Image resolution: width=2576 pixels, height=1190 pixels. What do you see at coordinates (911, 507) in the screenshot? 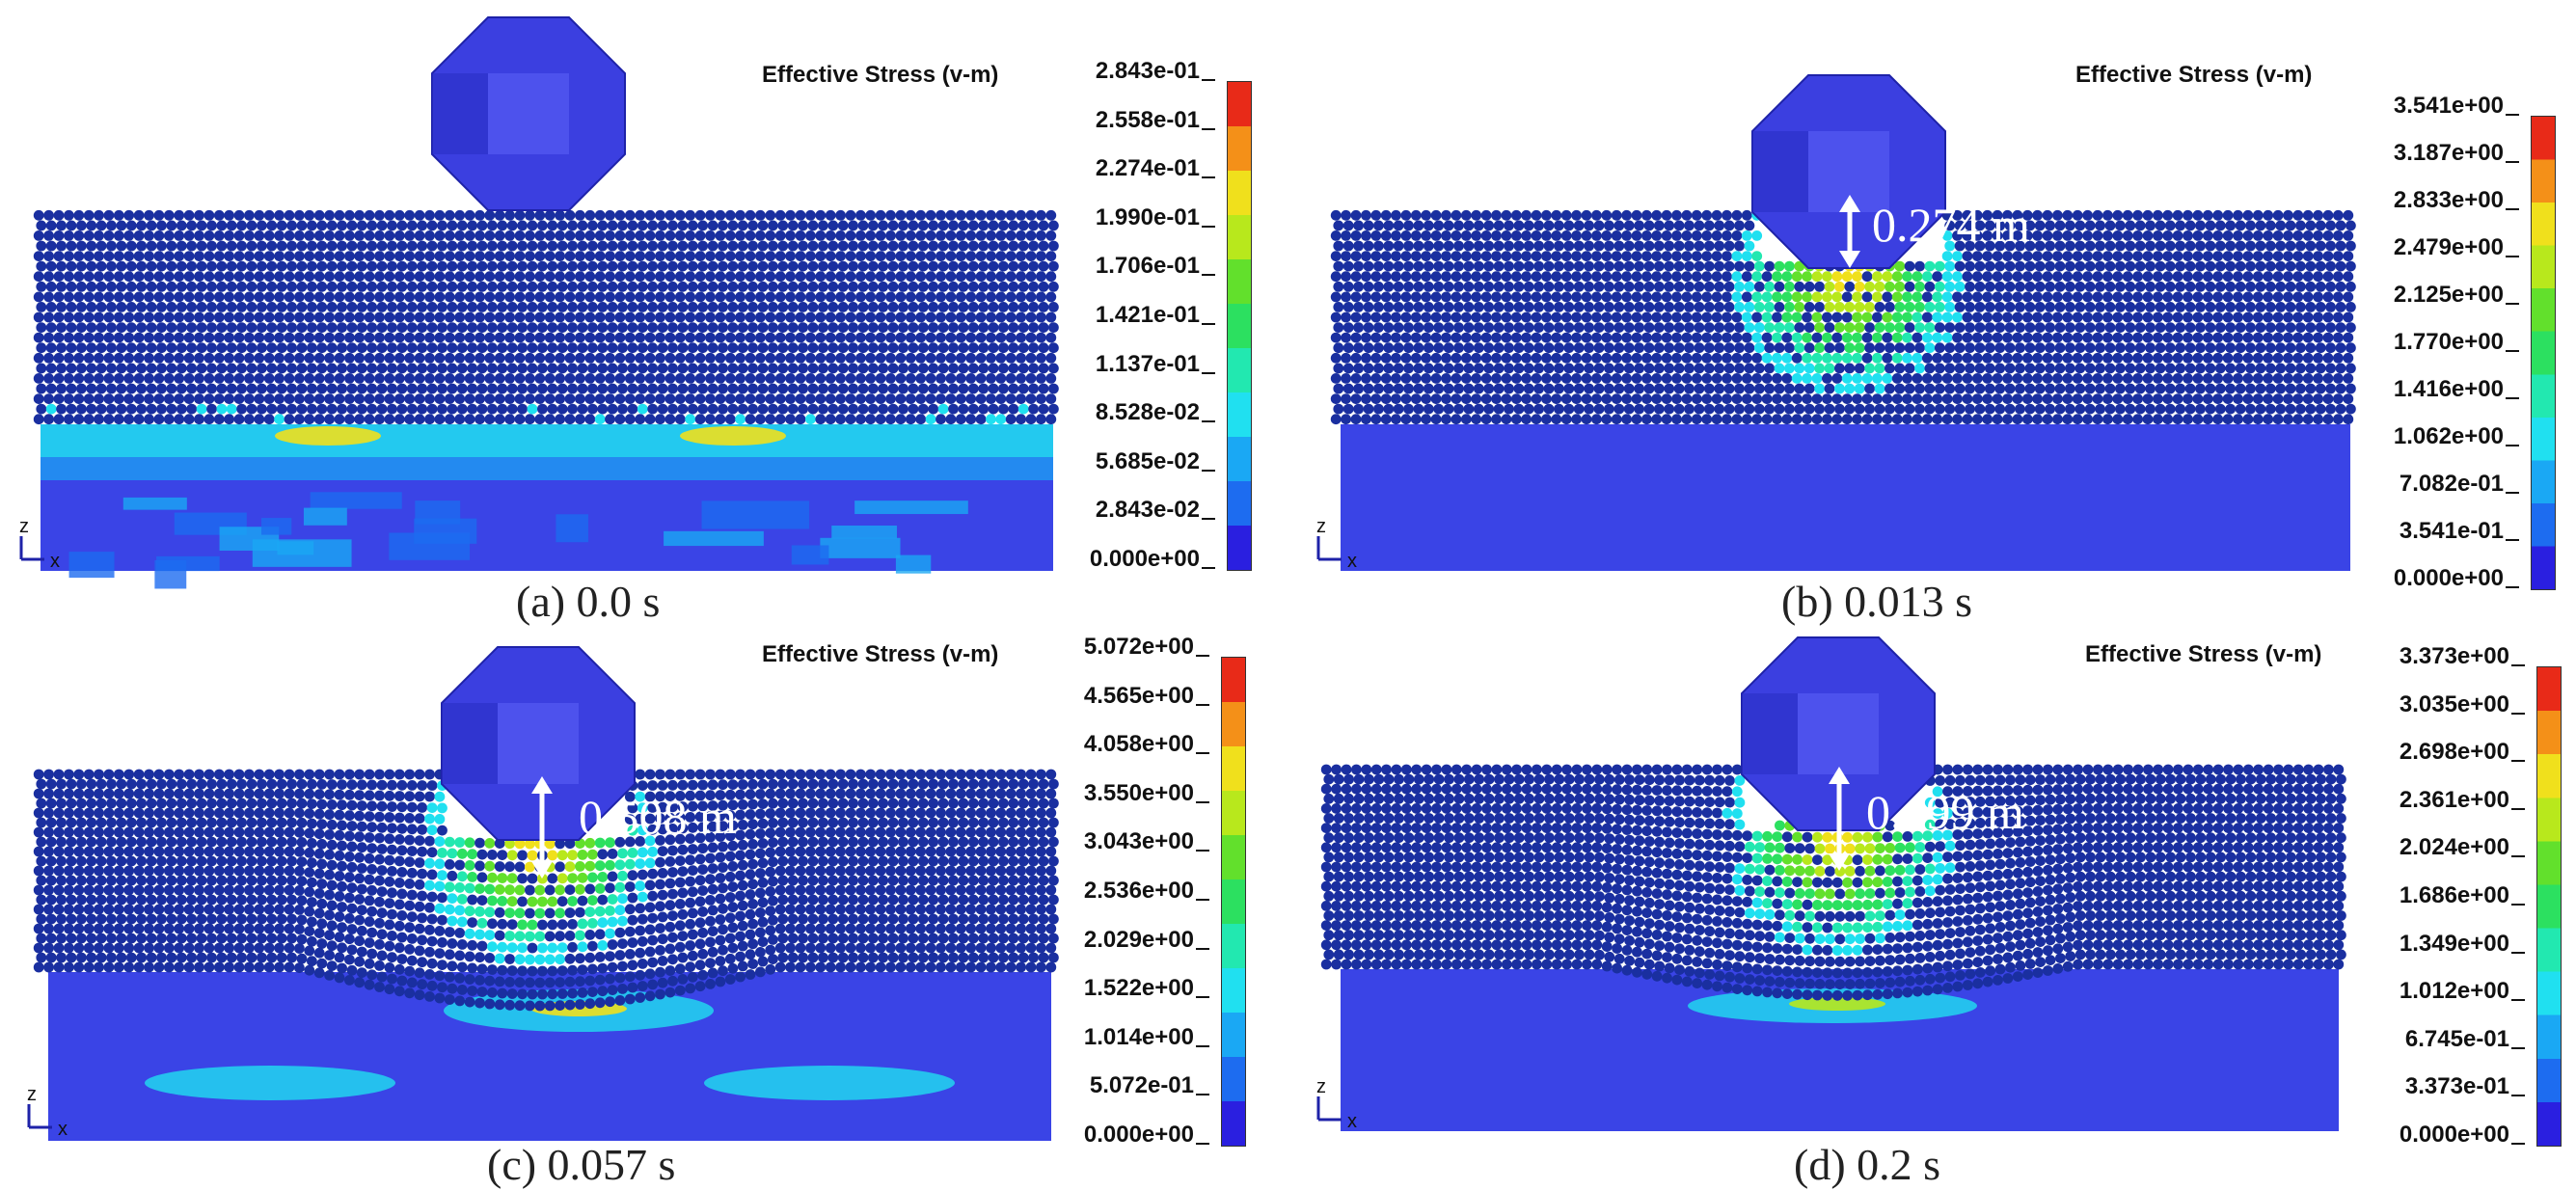
I see `stress-patch` at bounding box center [911, 507].